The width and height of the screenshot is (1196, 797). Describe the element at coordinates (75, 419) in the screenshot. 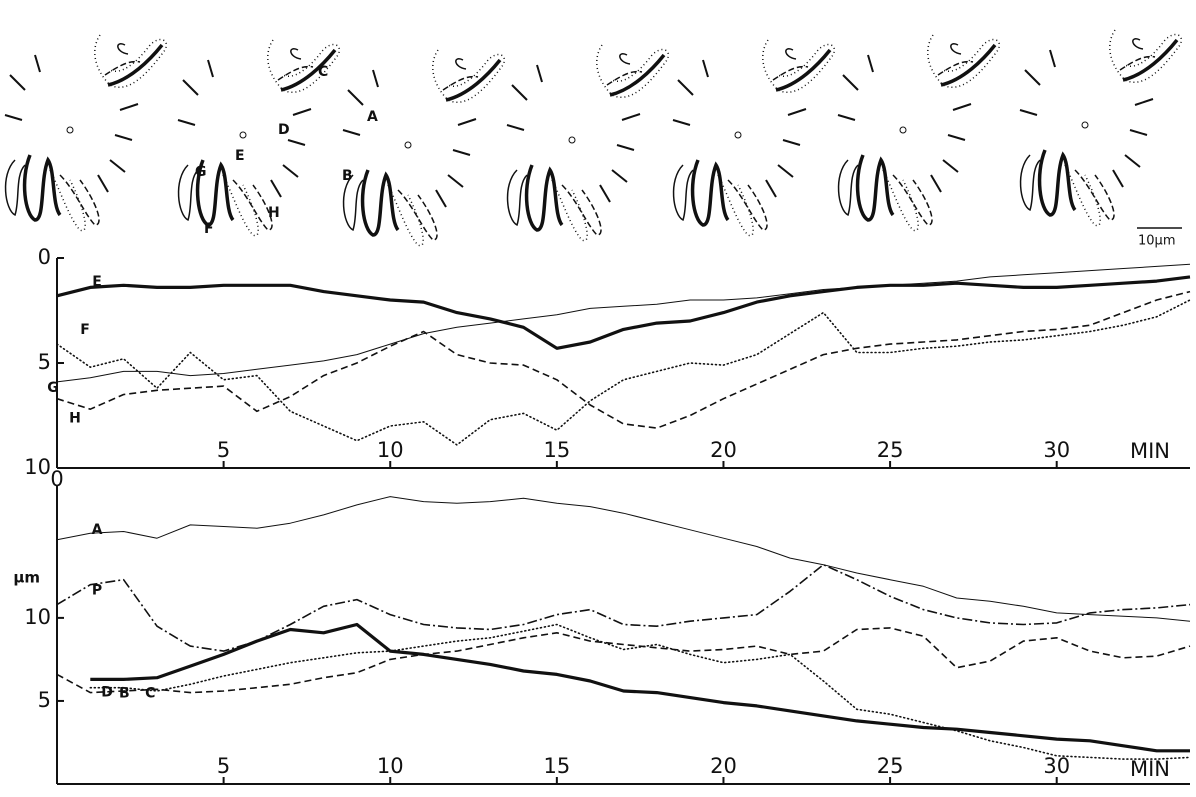

I see `series-label: H` at that location.